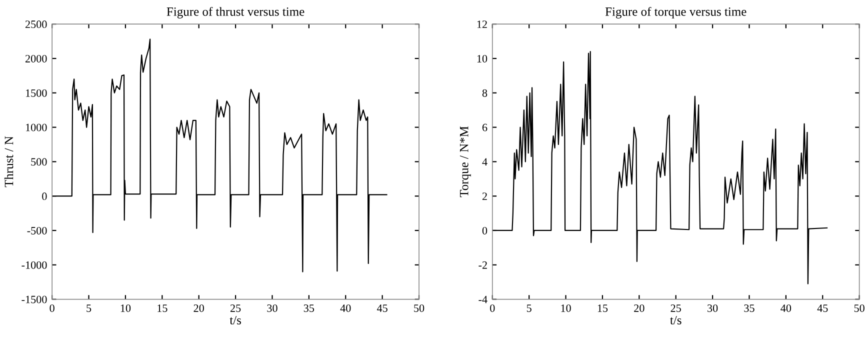  I want to click on y-tick-label: 2500, so click(36, 24).